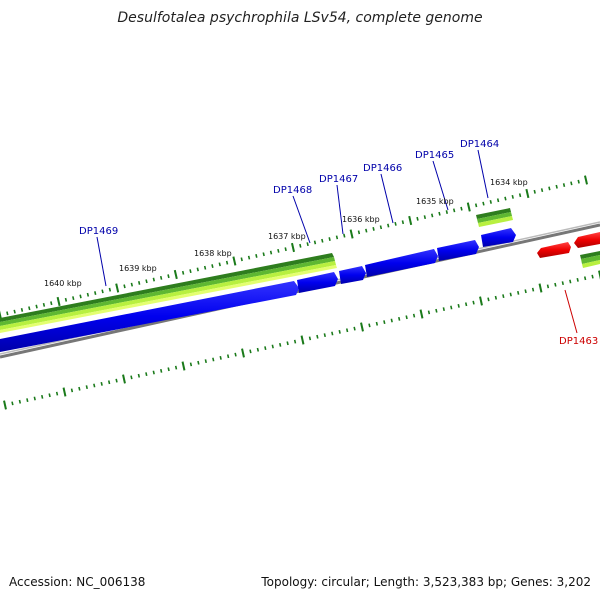 The height and width of the screenshot is (600, 600). What do you see at coordinates (554, 250) in the screenshot?
I see `gene-arrow-dp1463` at bounding box center [554, 250].